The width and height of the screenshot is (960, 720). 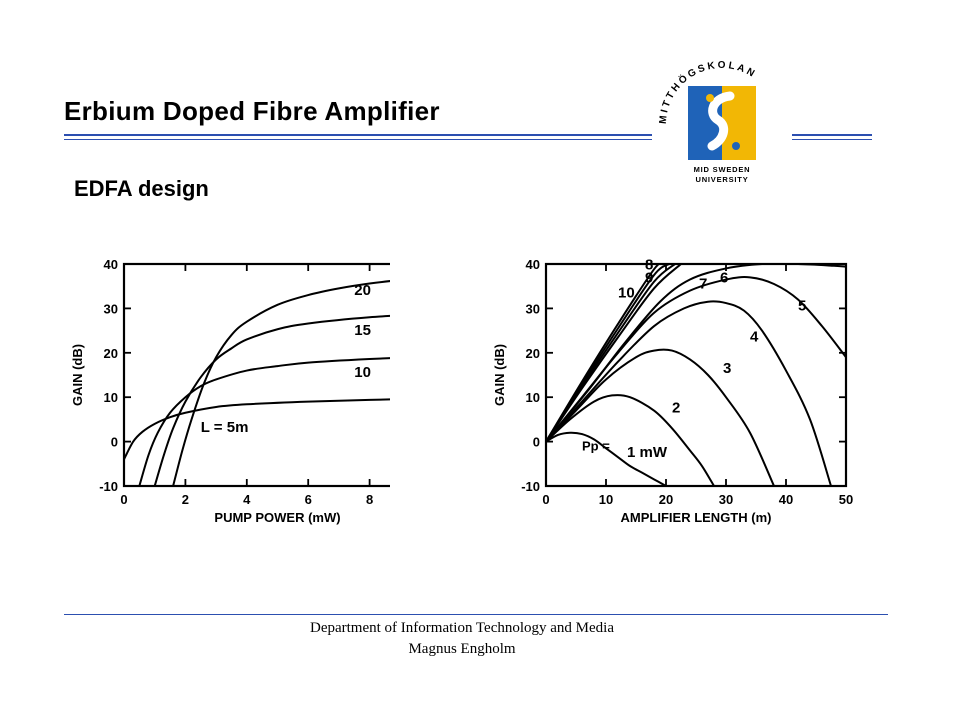 I want to click on x-tick-label: 8, so click(x=369, y=499).